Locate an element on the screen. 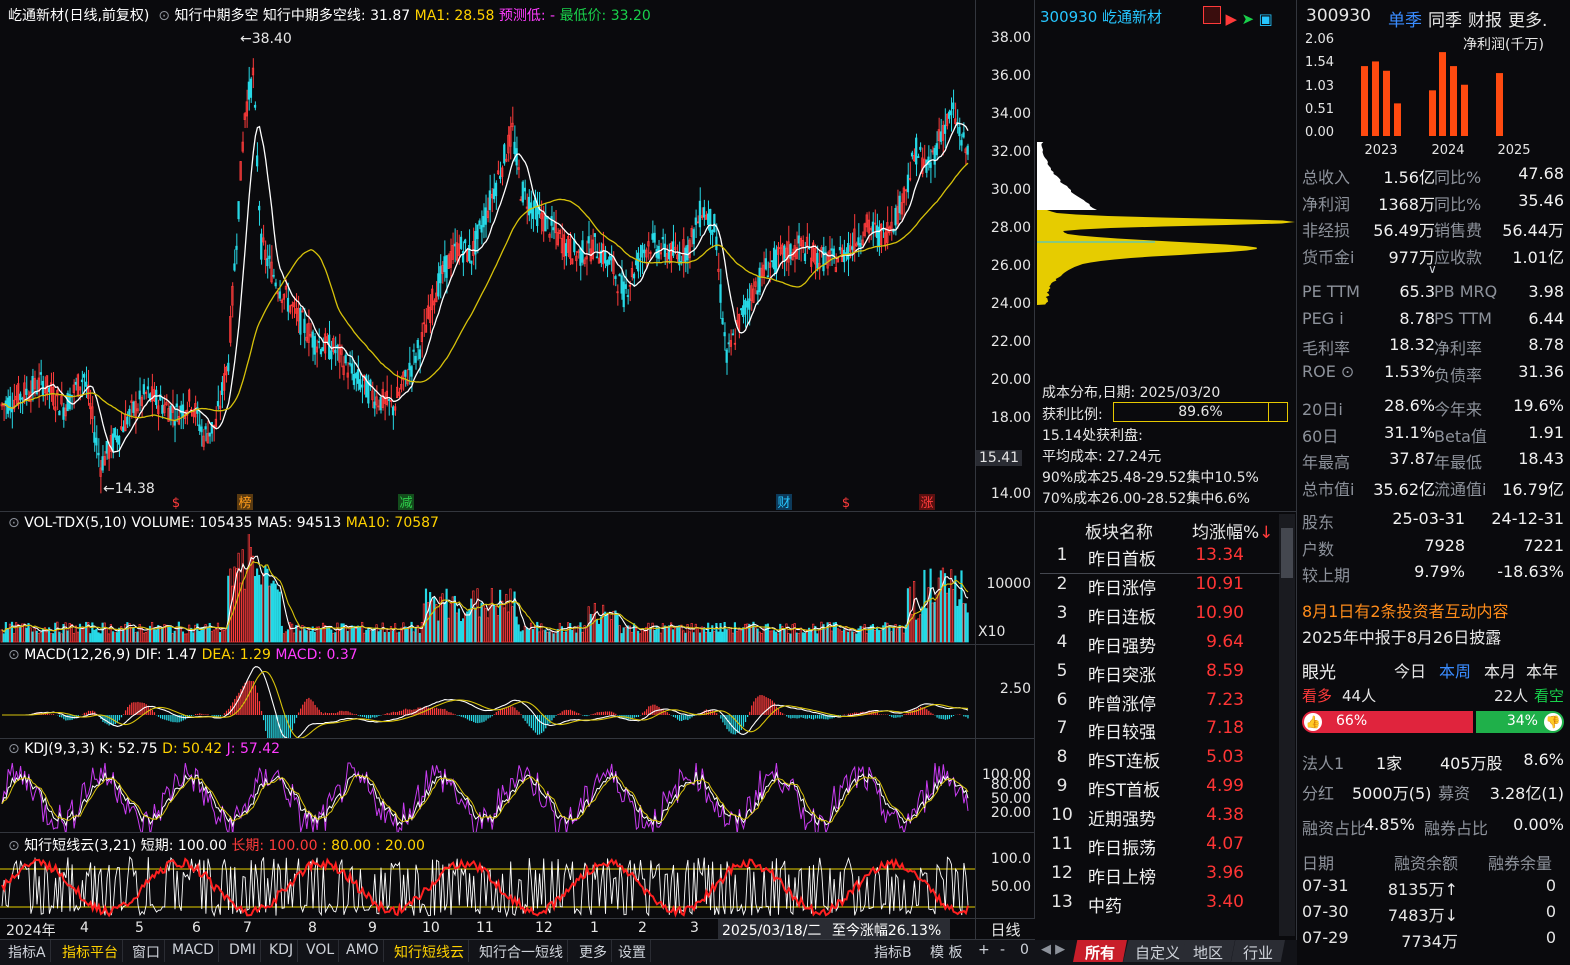  cost-image-icon: ▣ is located at coordinates (1265, 19).